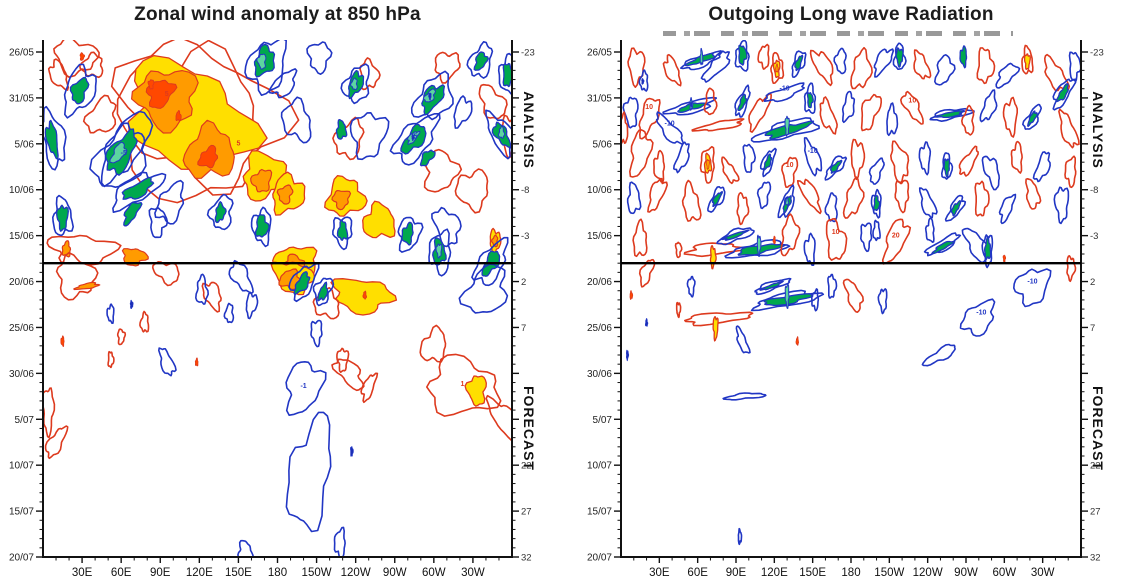  Describe the element at coordinates (303, 386) in the screenshot. I see `svg-text: -1` at that location.